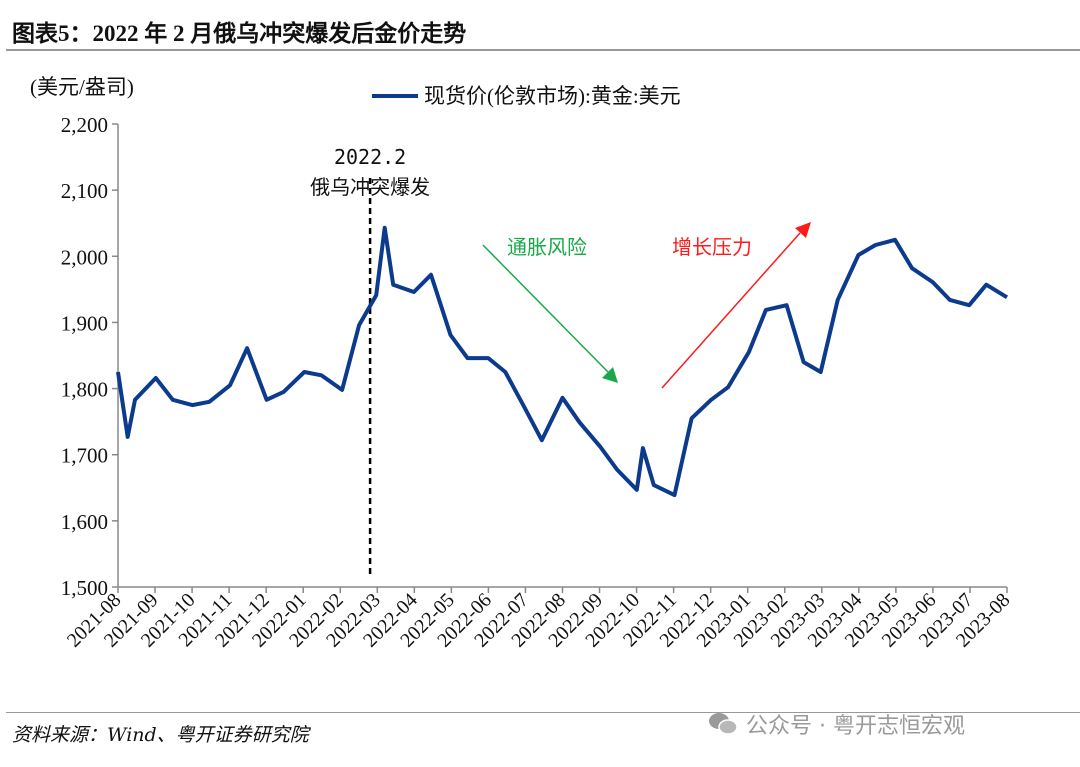 The height and width of the screenshot is (767, 1080). I want to click on y-tick-label: 1,900, so click(84, 323).